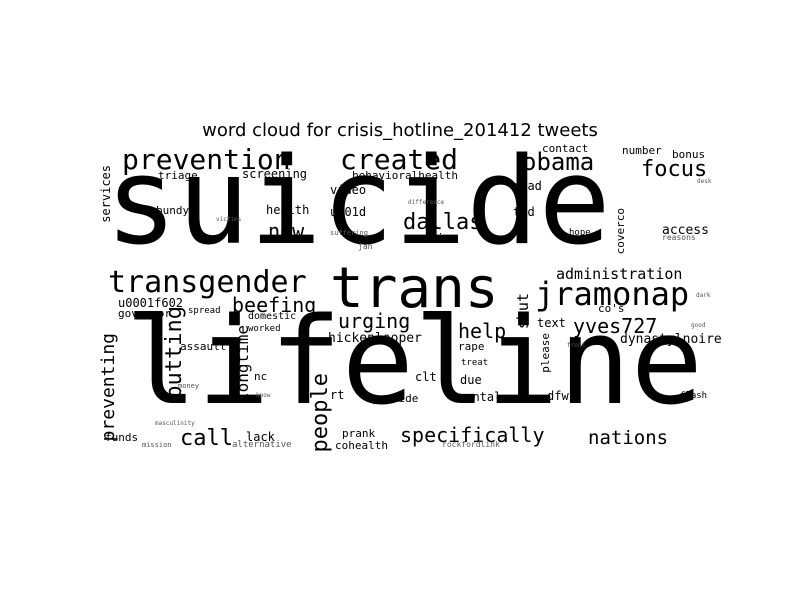  What do you see at coordinates (679, 237) in the screenshot?
I see `cloud-word: reasons` at bounding box center [679, 237].